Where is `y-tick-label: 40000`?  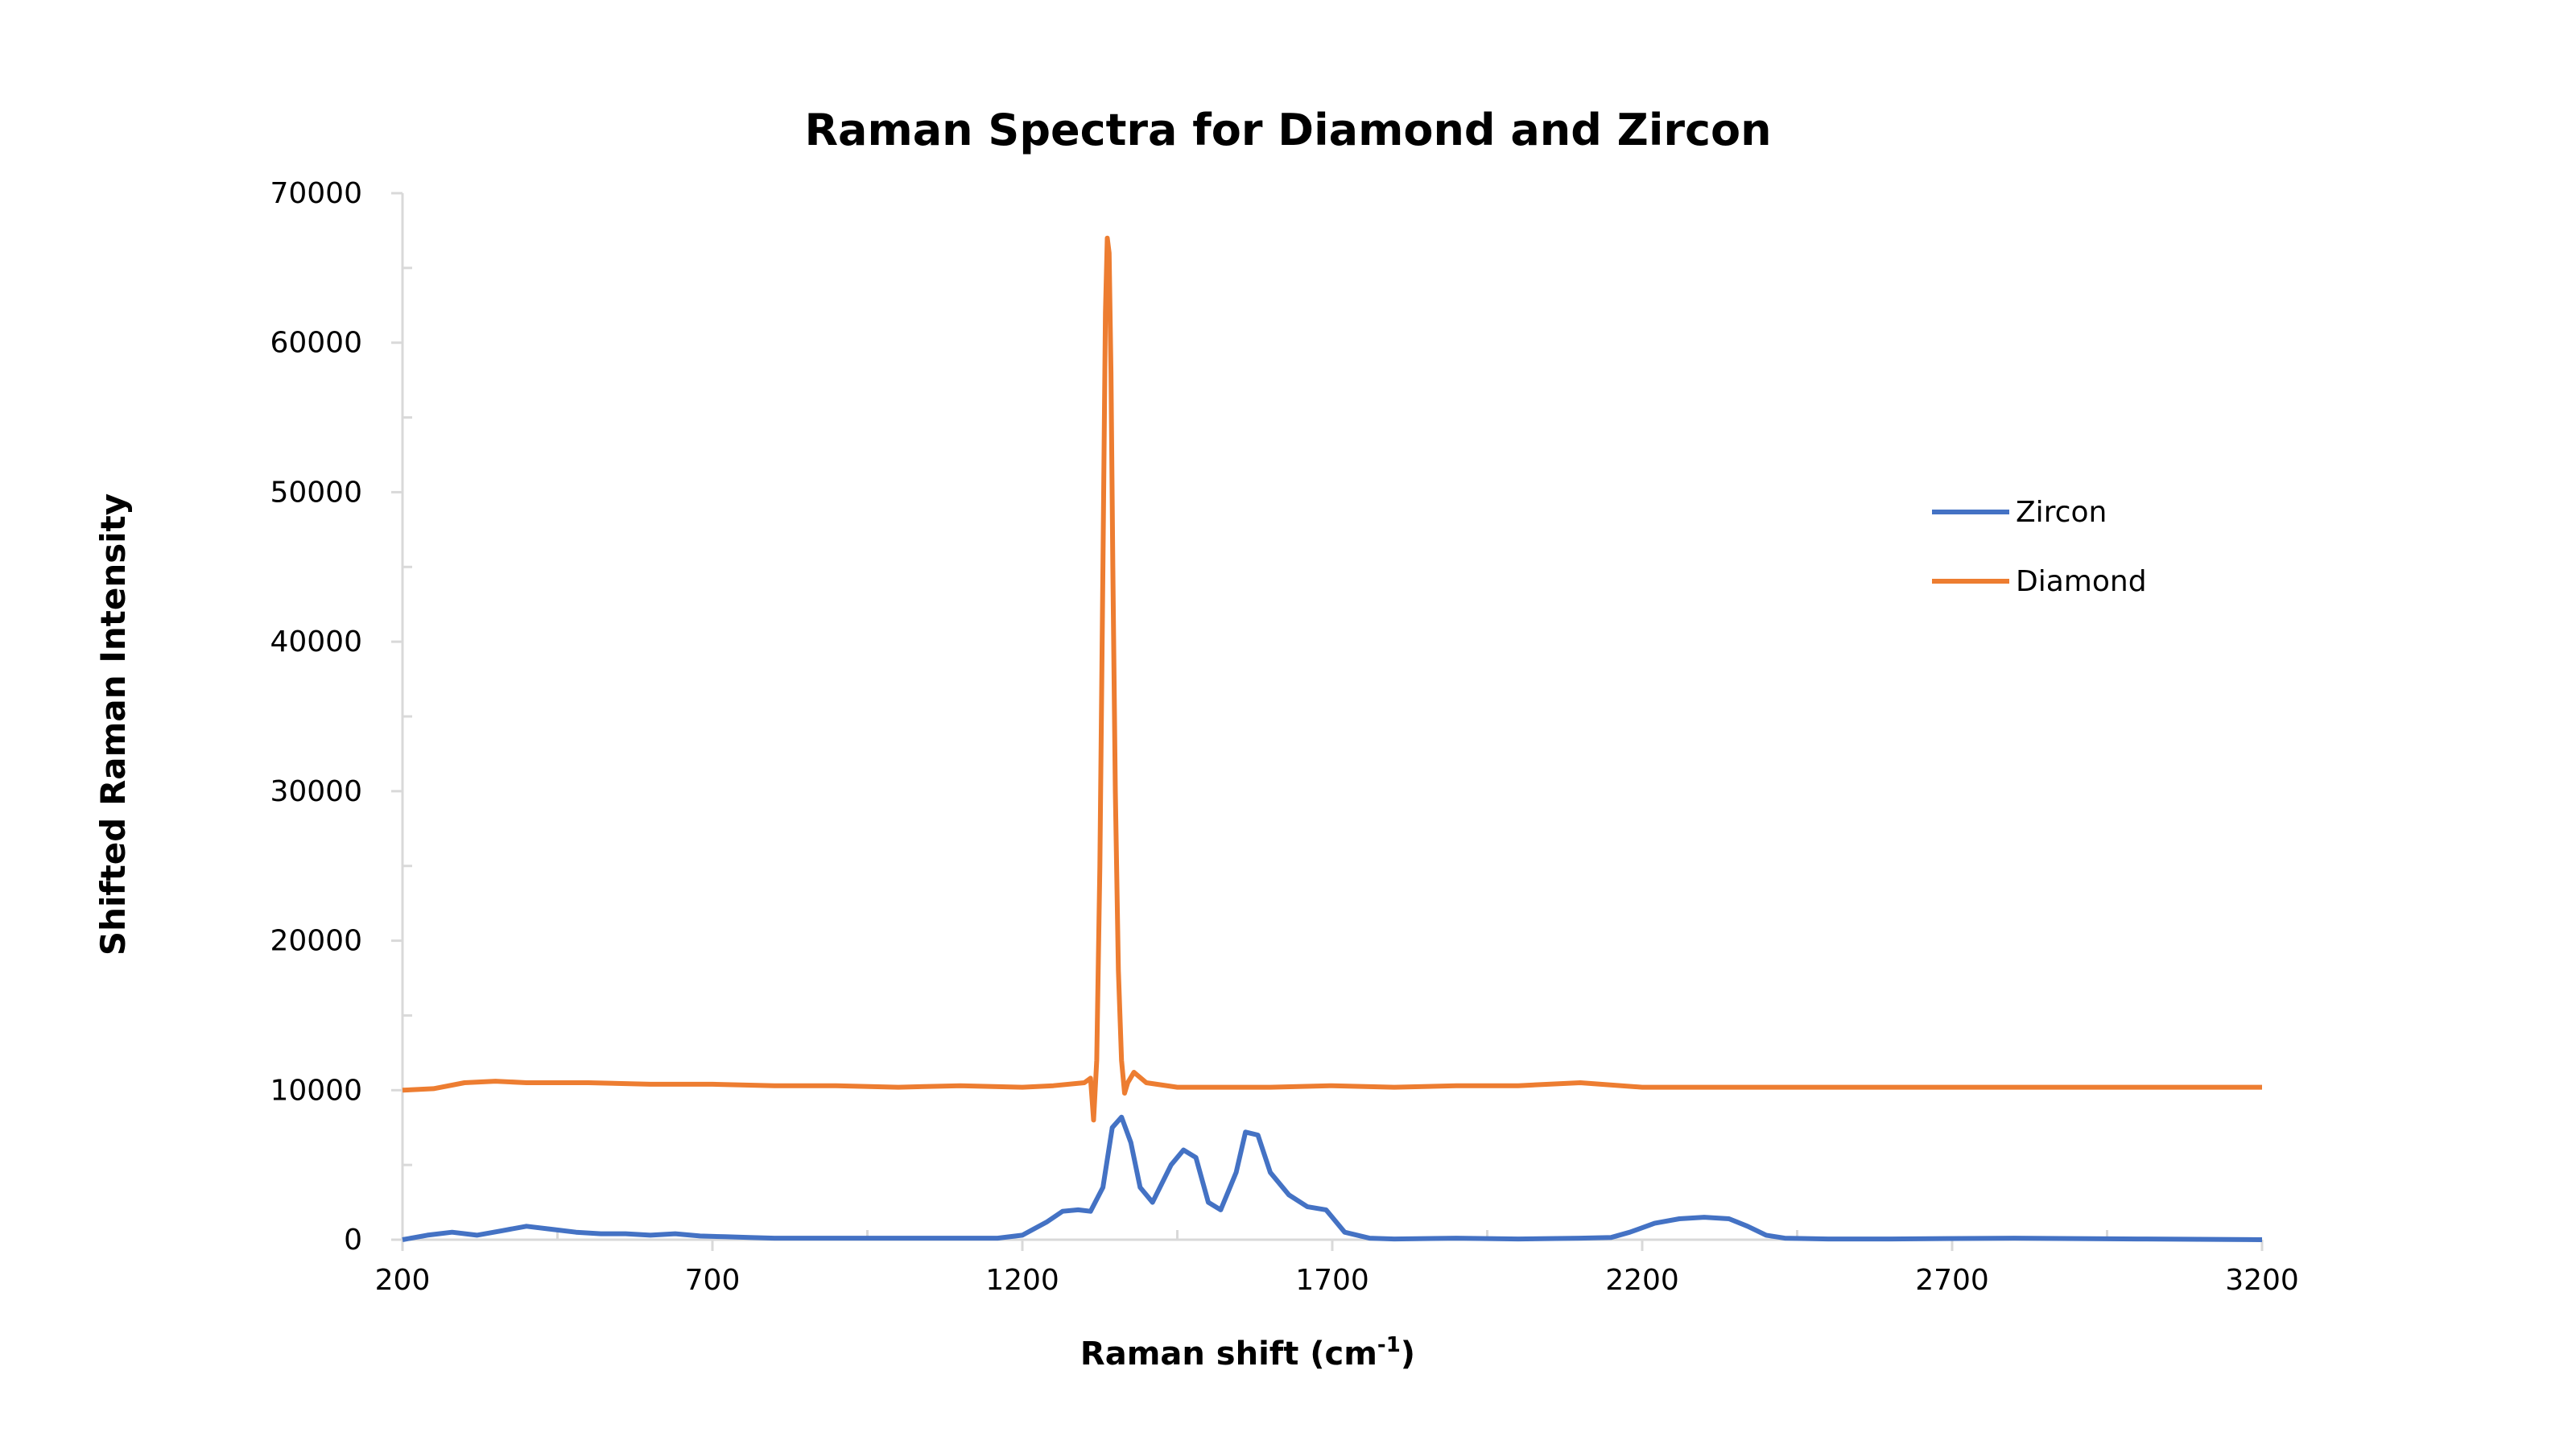
y-tick-label: 40000 is located at coordinates (316, 641).